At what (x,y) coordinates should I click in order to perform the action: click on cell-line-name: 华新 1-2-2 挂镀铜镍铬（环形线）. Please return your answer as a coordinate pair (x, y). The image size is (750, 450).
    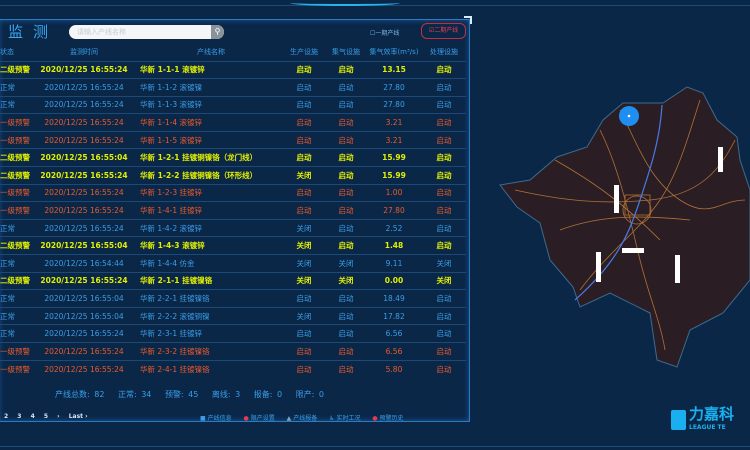
    Looking at the image, I should click on (207, 175).